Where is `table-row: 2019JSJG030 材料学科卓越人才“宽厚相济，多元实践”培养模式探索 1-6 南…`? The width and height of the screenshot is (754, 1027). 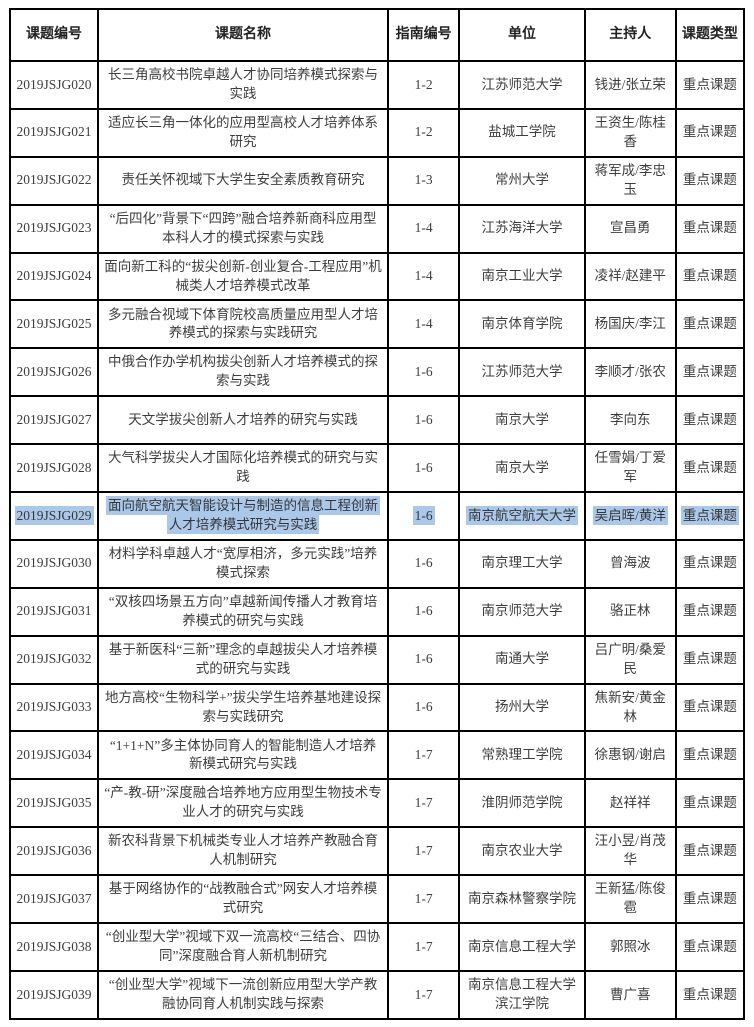
table-row: 2019JSJG030 材料学科卓越人才“宽厚相济，多元实践”培养模式探索 1-6 南… is located at coordinates (377, 563).